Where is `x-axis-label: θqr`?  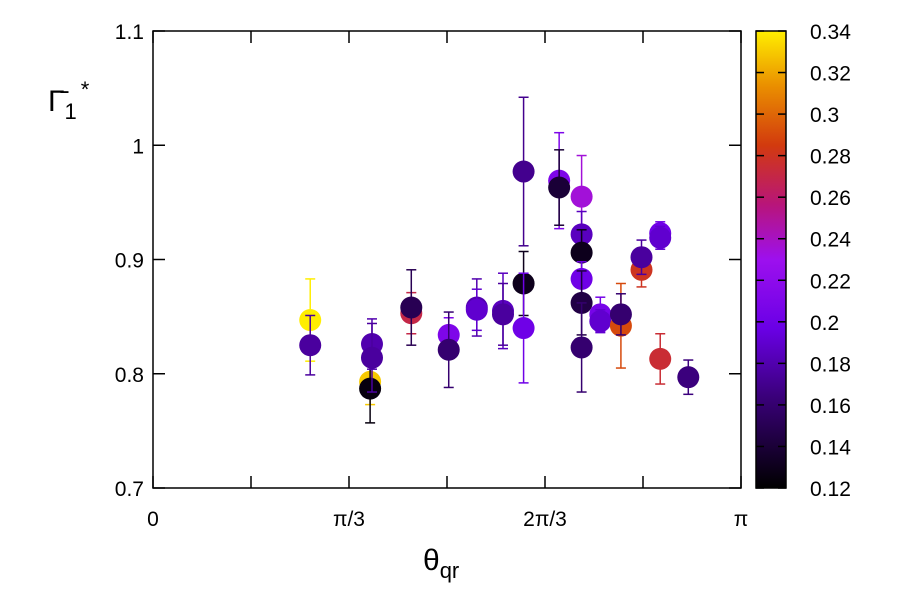
x-axis-label: θqr is located at coordinates (441, 563).